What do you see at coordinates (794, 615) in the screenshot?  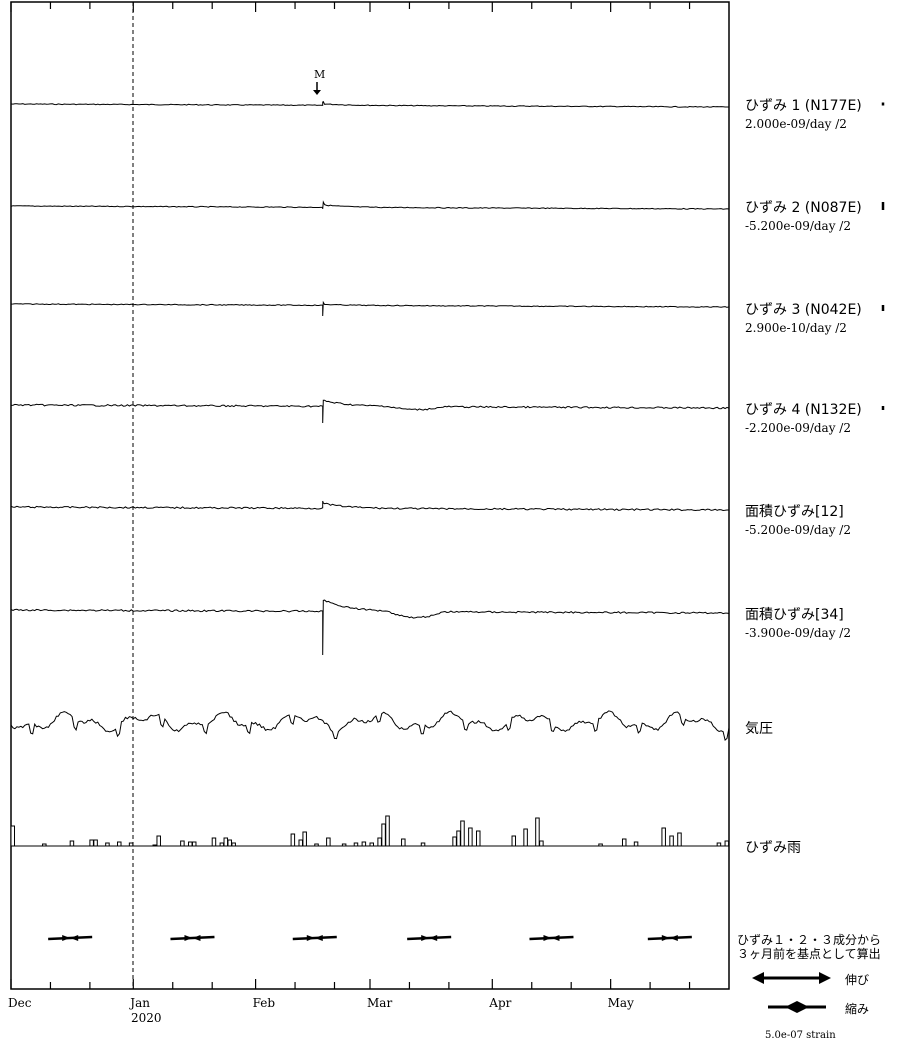 I see `series-name-label: 面積ひずみ[34]` at bounding box center [794, 615].